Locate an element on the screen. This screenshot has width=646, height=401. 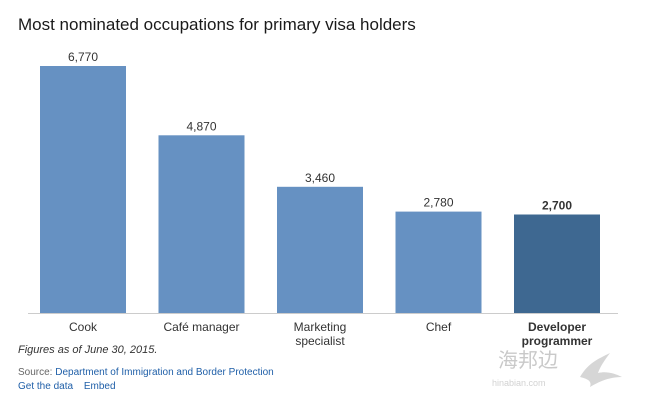
figures-note: Figures as of June 30, 2015. is located at coordinates (88, 350).